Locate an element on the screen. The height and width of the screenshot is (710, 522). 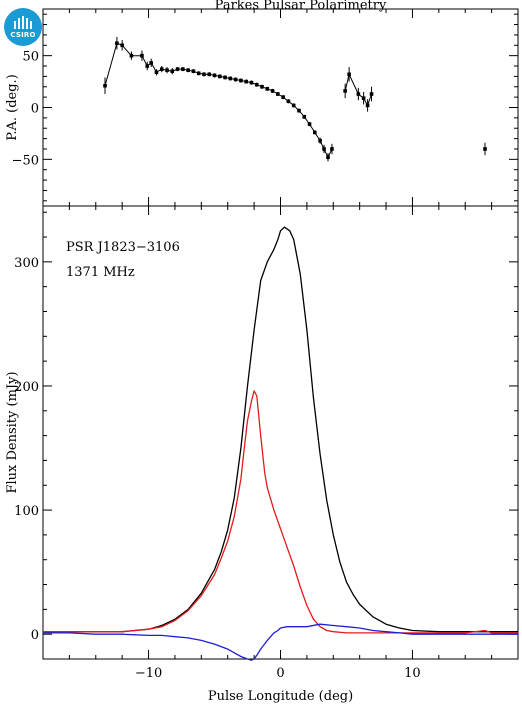
frequency-label: 1371 MHz is located at coordinates (100, 272).